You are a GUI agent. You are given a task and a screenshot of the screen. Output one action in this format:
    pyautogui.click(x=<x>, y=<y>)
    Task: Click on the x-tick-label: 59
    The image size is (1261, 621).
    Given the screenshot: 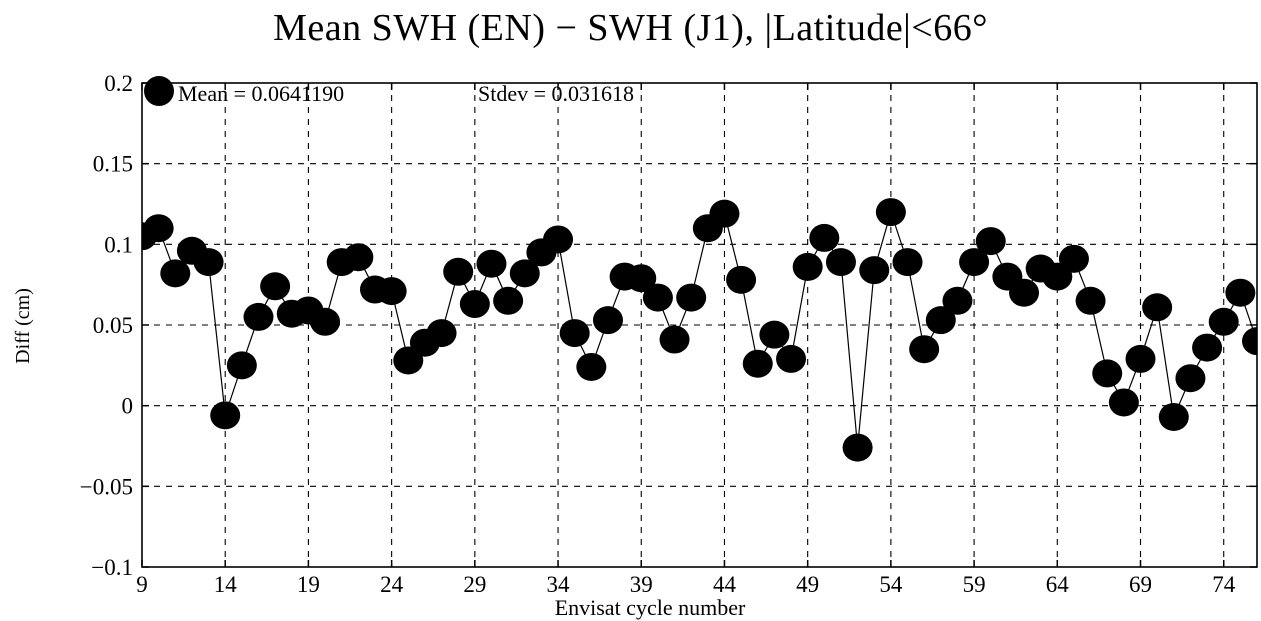 What is the action you would take?
    pyautogui.click(x=974, y=584)
    